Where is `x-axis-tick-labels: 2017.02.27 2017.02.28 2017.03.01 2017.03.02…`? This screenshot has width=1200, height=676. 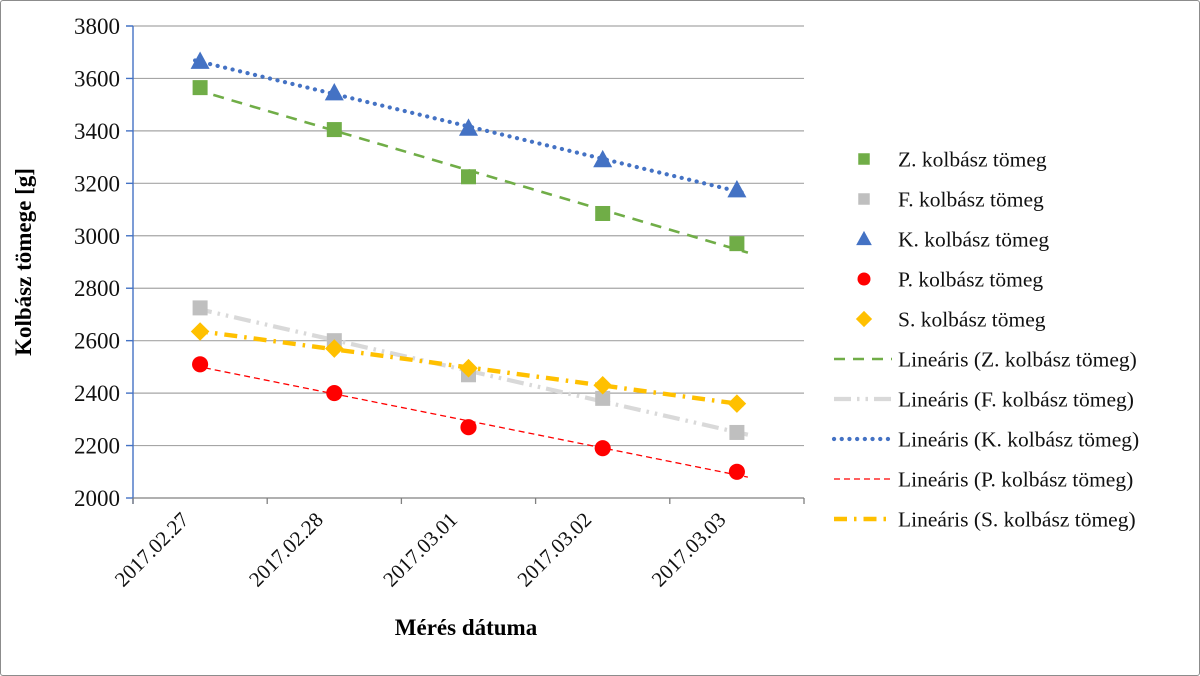 x-axis-tick-labels: 2017.02.27 2017.02.28 2017.03.01 2017.03.02… is located at coordinates (420, 550).